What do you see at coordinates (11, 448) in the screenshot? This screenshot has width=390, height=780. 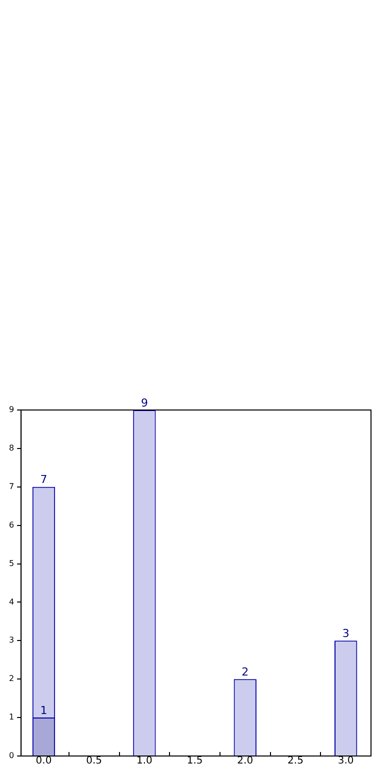 I see `y-tick-label: 8` at bounding box center [11, 448].